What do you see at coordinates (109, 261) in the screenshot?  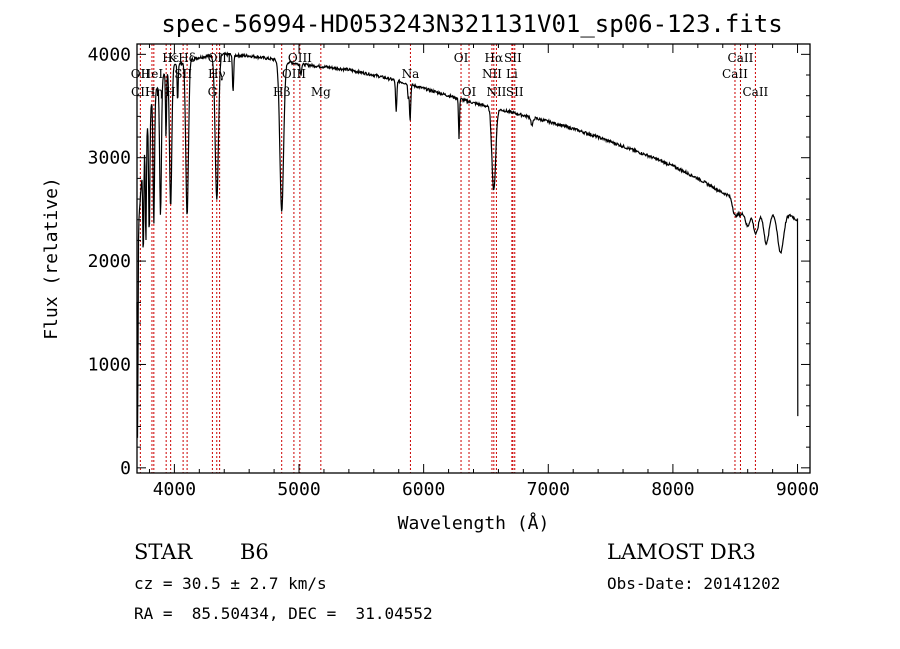 I see `y-tick-label: 2000` at bounding box center [109, 261].